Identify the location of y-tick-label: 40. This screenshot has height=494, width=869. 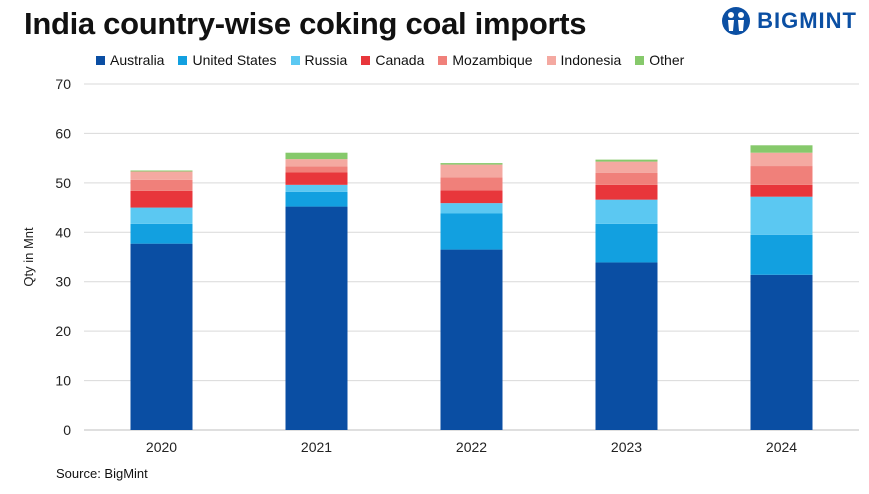
(63, 232).